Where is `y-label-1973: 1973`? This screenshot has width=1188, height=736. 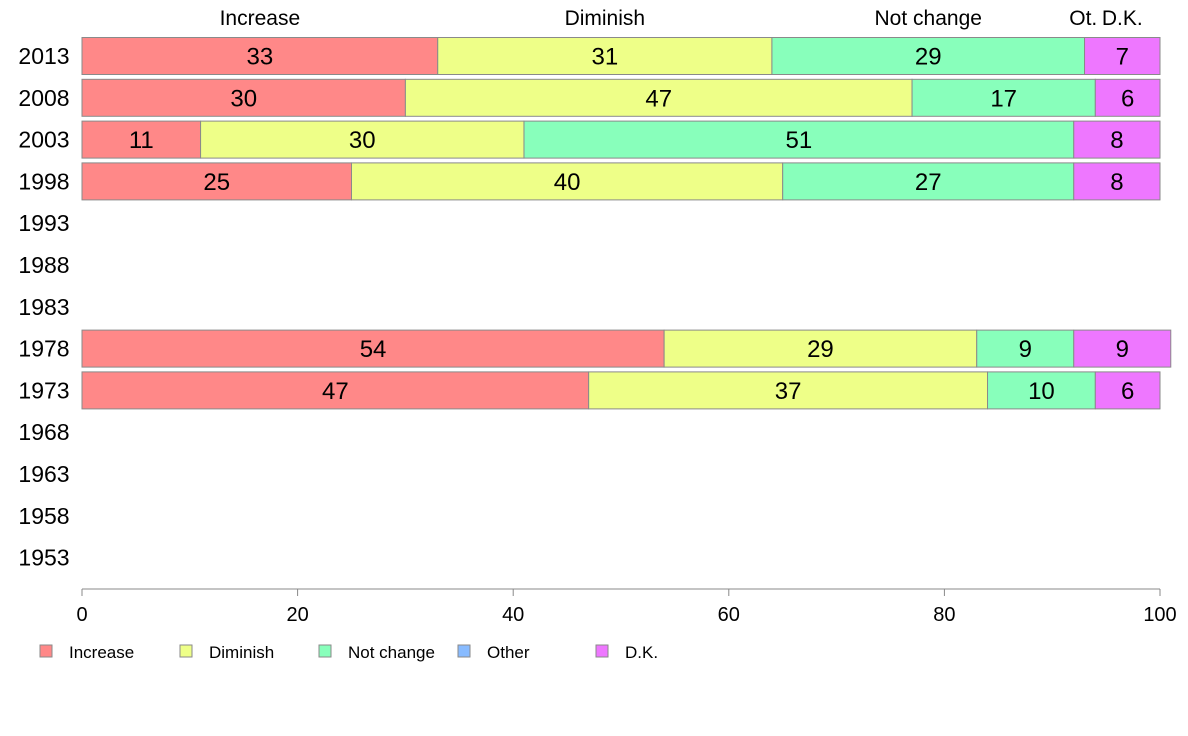
y-label-1973: 1973 is located at coordinates (43, 390).